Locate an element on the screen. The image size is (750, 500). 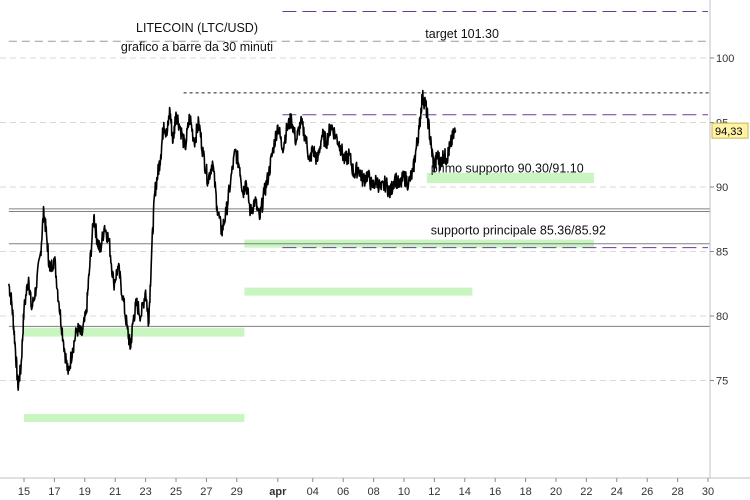
last-price-label: 94,33 is located at coordinates (729, 132).